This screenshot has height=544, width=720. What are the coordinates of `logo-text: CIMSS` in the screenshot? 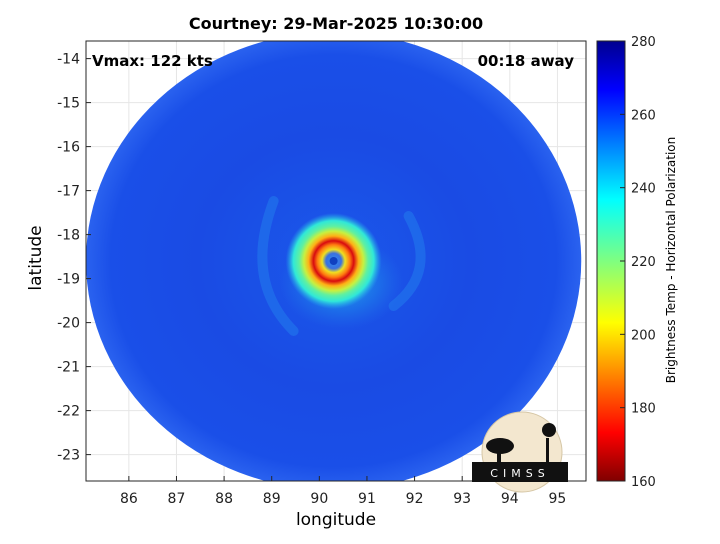 It's located at (519, 473).